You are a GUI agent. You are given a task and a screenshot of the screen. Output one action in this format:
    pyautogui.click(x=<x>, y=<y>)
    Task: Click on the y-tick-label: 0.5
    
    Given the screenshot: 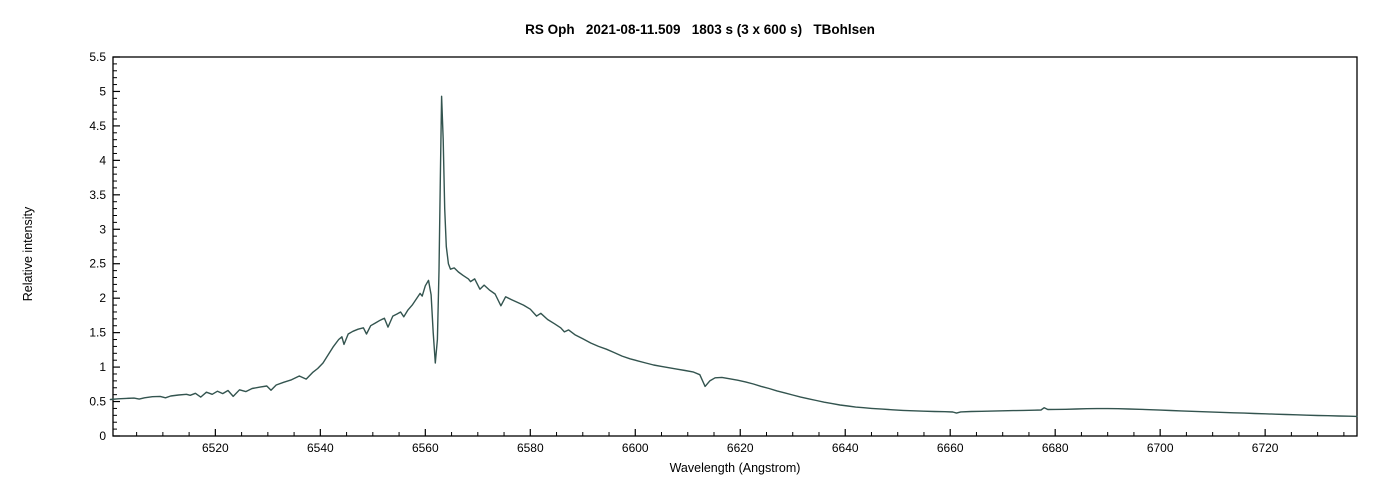 What is the action you would take?
    pyautogui.click(x=97, y=402)
    